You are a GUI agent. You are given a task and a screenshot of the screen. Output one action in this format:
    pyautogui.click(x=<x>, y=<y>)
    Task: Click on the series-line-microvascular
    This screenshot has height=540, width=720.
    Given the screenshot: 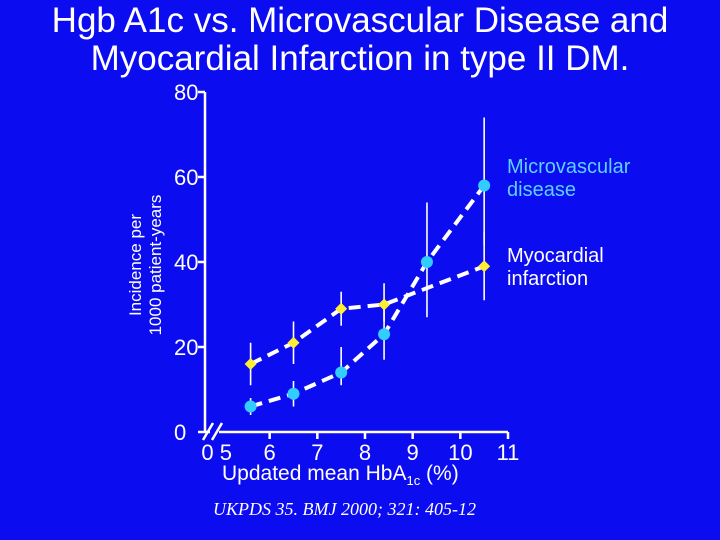 What is the action you would take?
    pyautogui.click(x=368, y=296)
    